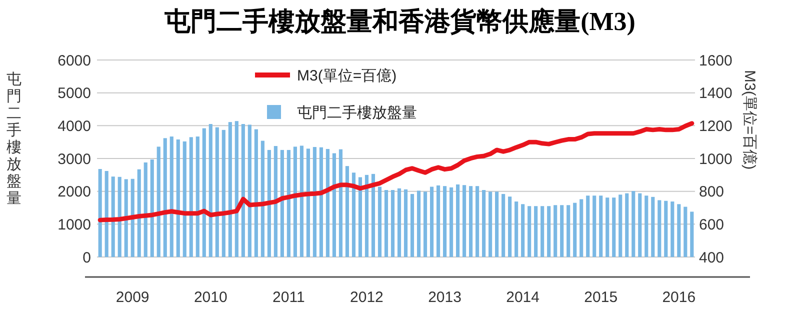 Image resolution: width=800 pixels, height=332 pixels. What do you see at coordinates (74, 225) in the screenshot?
I see `y-tick-label: 1000` at bounding box center [74, 225].